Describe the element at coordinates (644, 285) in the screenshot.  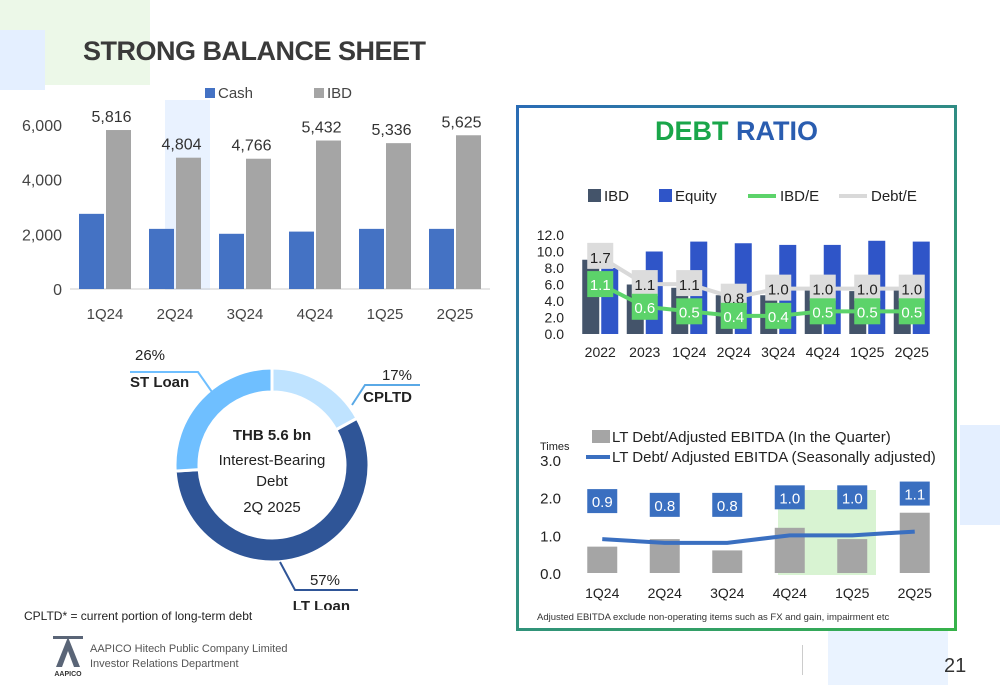
I see `data-label-debt-e: 1.1` at that location.